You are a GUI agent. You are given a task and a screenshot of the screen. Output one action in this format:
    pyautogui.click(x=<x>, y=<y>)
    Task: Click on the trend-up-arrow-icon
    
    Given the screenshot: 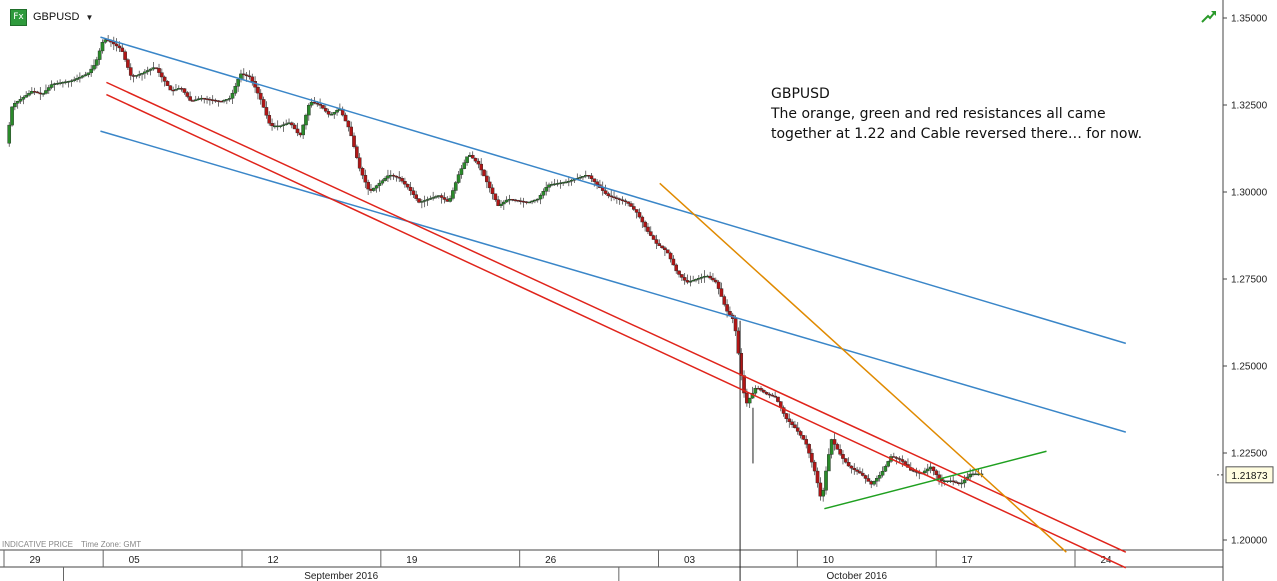 What is the action you would take?
    pyautogui.click(x=1209, y=16)
    